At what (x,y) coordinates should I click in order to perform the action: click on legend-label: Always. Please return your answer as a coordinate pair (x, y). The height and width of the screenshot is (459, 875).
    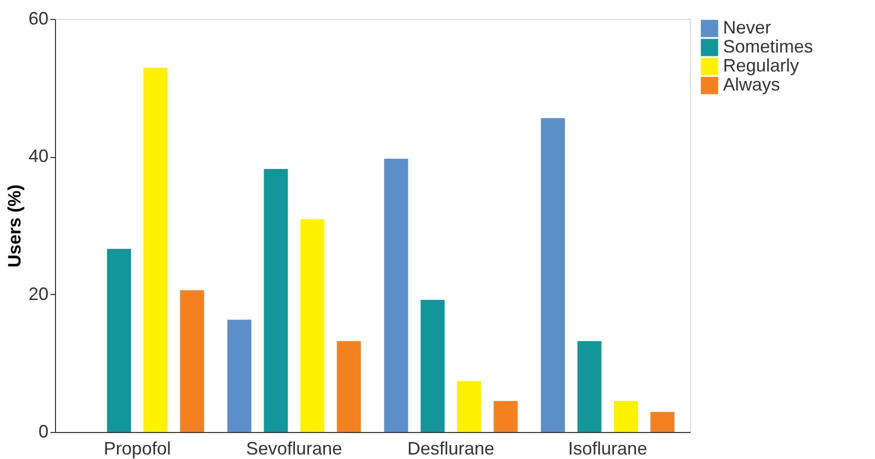
    Looking at the image, I should click on (751, 84).